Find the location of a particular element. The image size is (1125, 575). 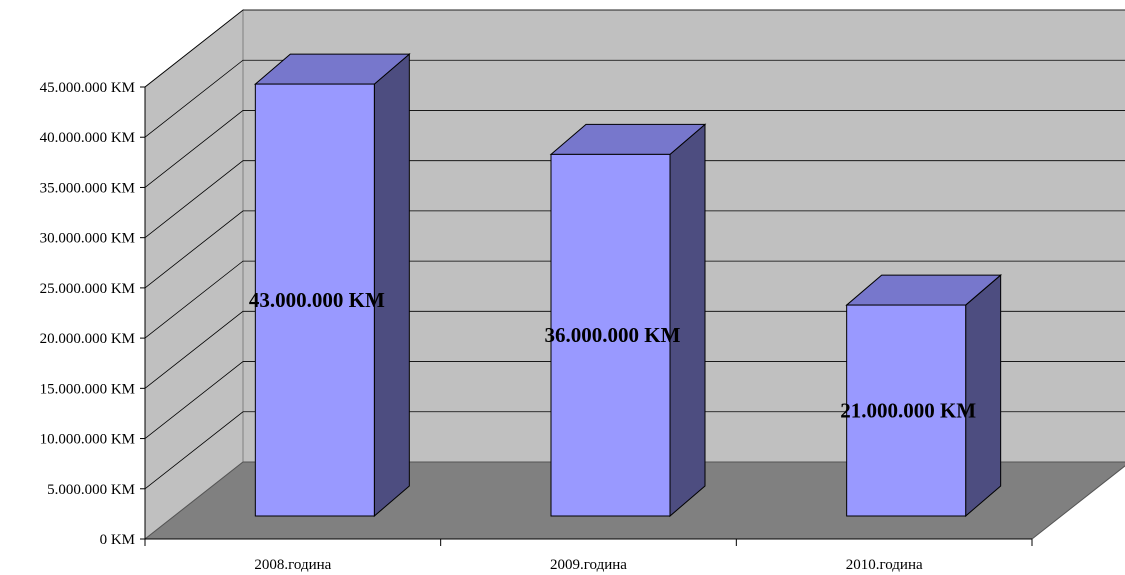

x-tick-label: 2009.година is located at coordinates (588, 565).